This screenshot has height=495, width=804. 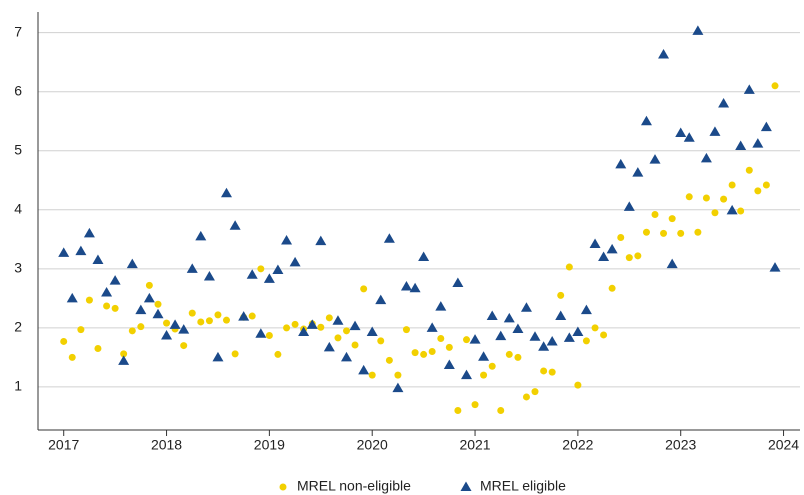 I want to click on y-tick-label: 5, so click(x=18, y=149).